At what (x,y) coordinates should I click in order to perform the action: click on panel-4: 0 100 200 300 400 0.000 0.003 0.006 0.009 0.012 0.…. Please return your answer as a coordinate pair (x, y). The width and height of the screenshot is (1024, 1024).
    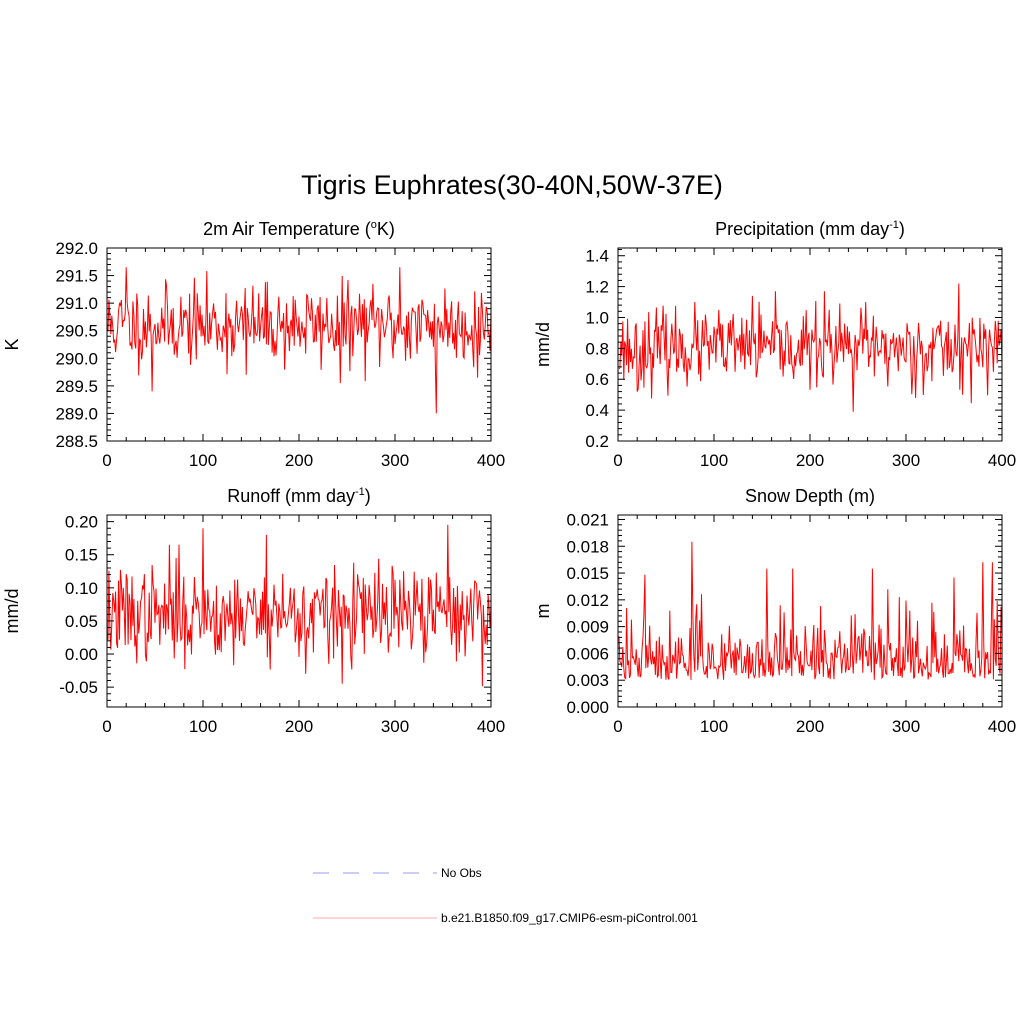
    Looking at the image, I should click on (774, 611).